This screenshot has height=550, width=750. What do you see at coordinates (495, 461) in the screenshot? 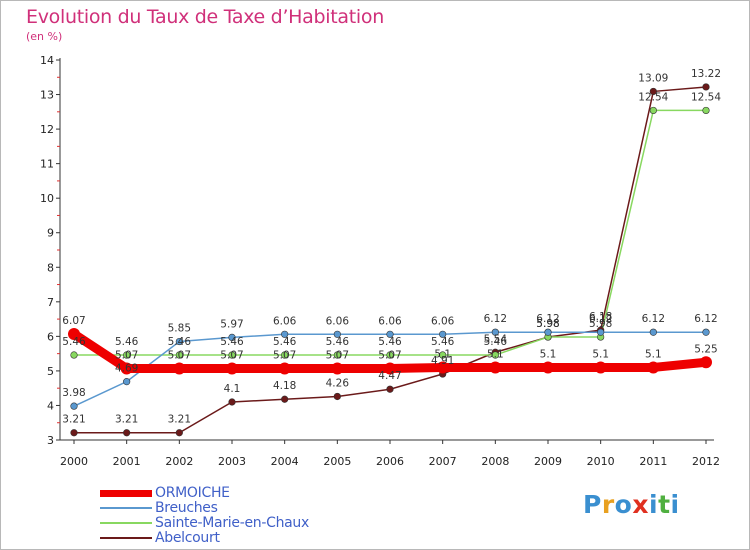
I see `x-tick-label: 2008` at bounding box center [495, 461].